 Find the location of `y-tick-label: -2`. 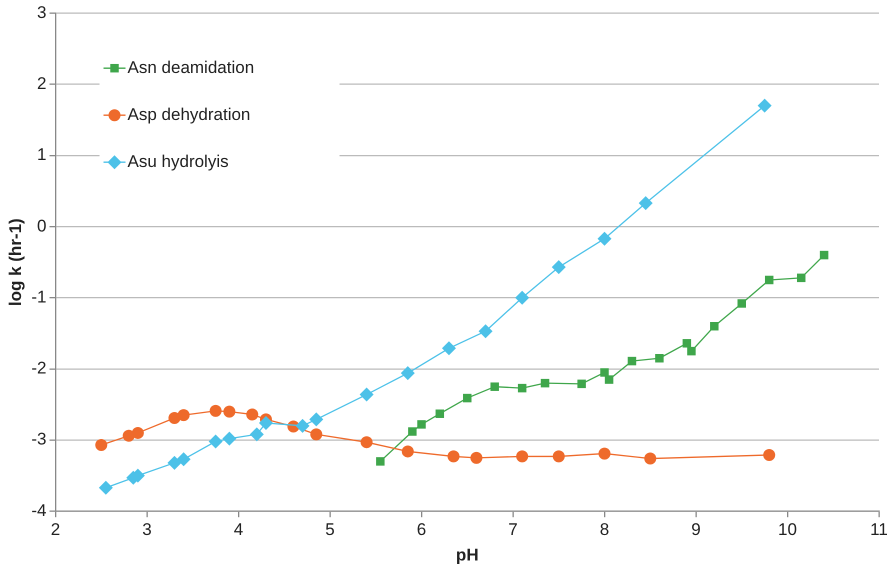

y-tick-label: -2 is located at coordinates (39, 368).